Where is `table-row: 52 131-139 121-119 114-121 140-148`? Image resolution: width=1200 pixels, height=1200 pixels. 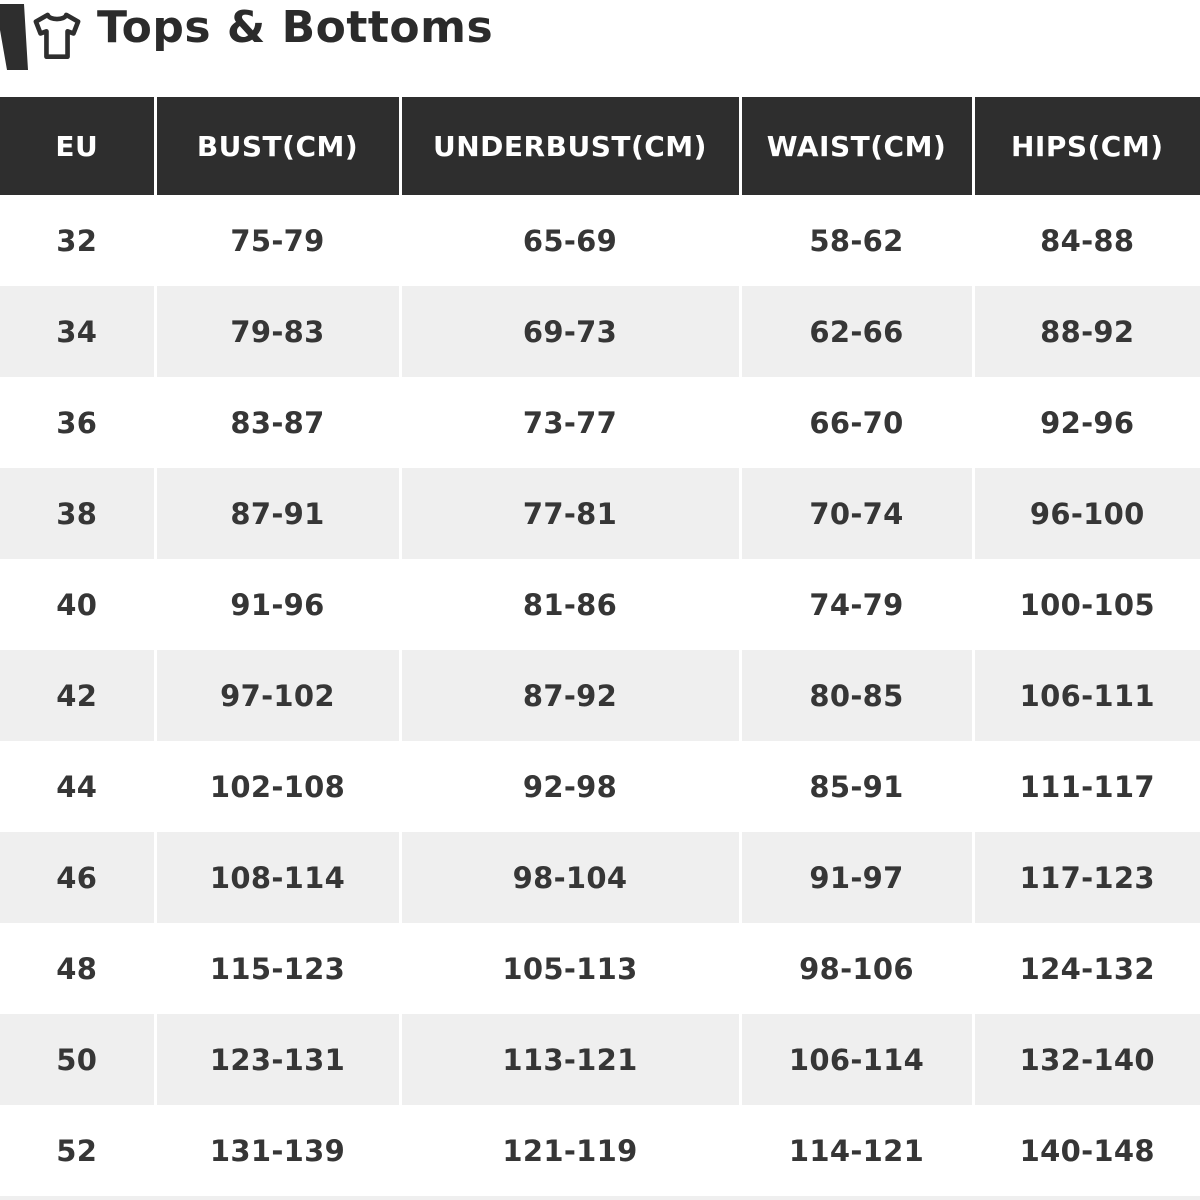
table-row: 52 131-139 121-119 114-121 140-148 is located at coordinates (600, 1150).